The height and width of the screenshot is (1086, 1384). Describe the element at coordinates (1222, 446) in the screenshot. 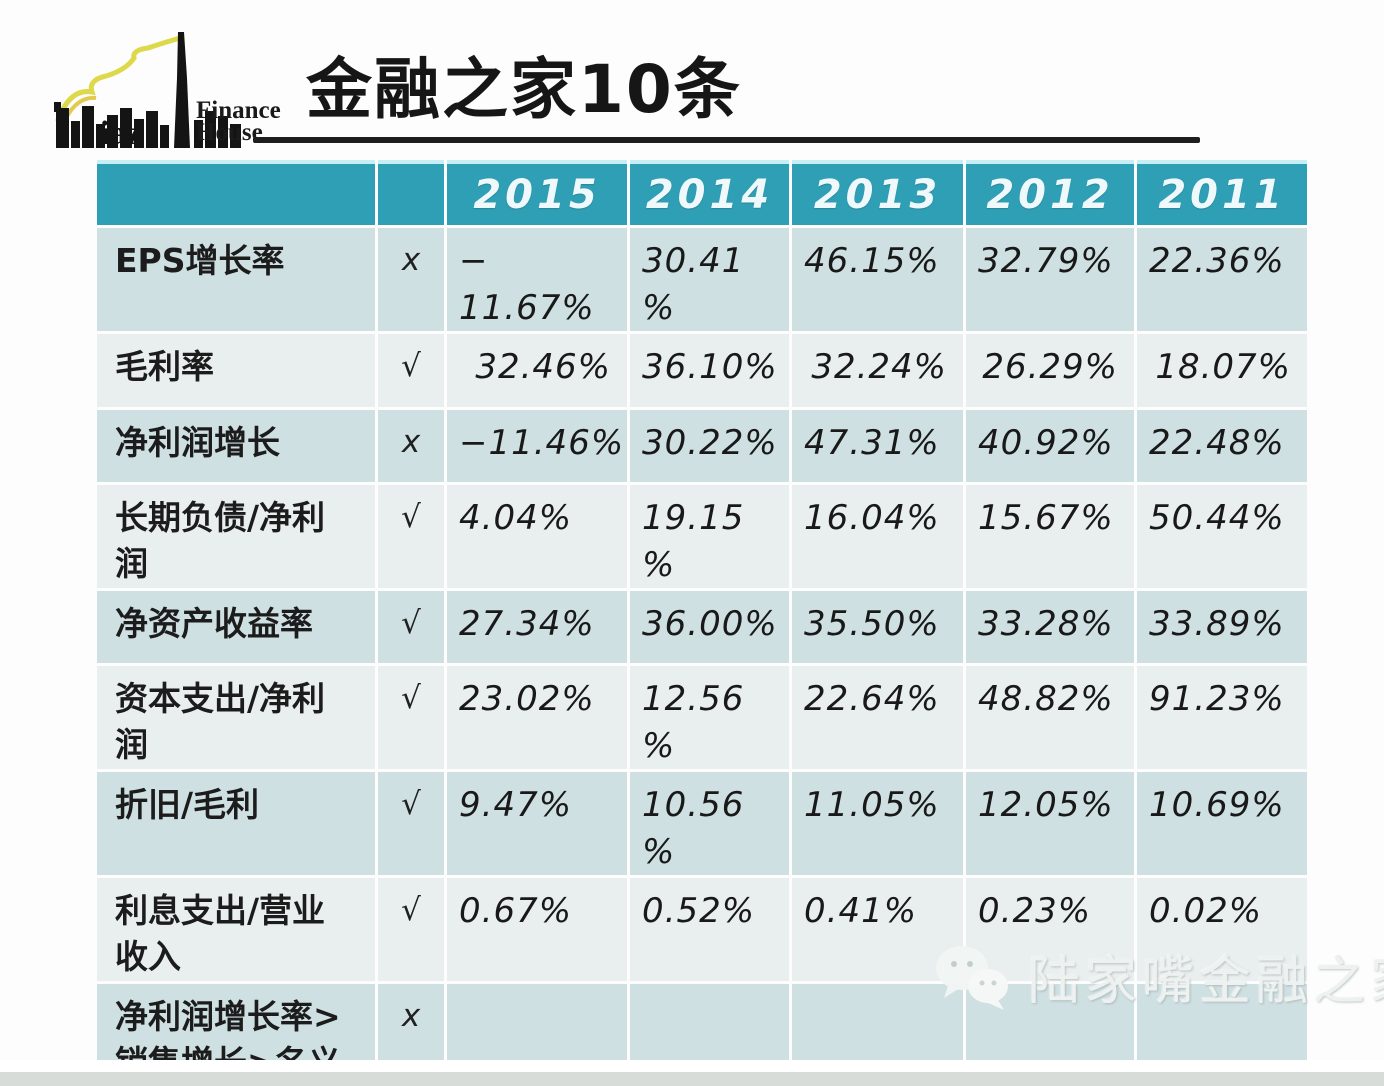

I see `value-cell: 22.48%` at that location.